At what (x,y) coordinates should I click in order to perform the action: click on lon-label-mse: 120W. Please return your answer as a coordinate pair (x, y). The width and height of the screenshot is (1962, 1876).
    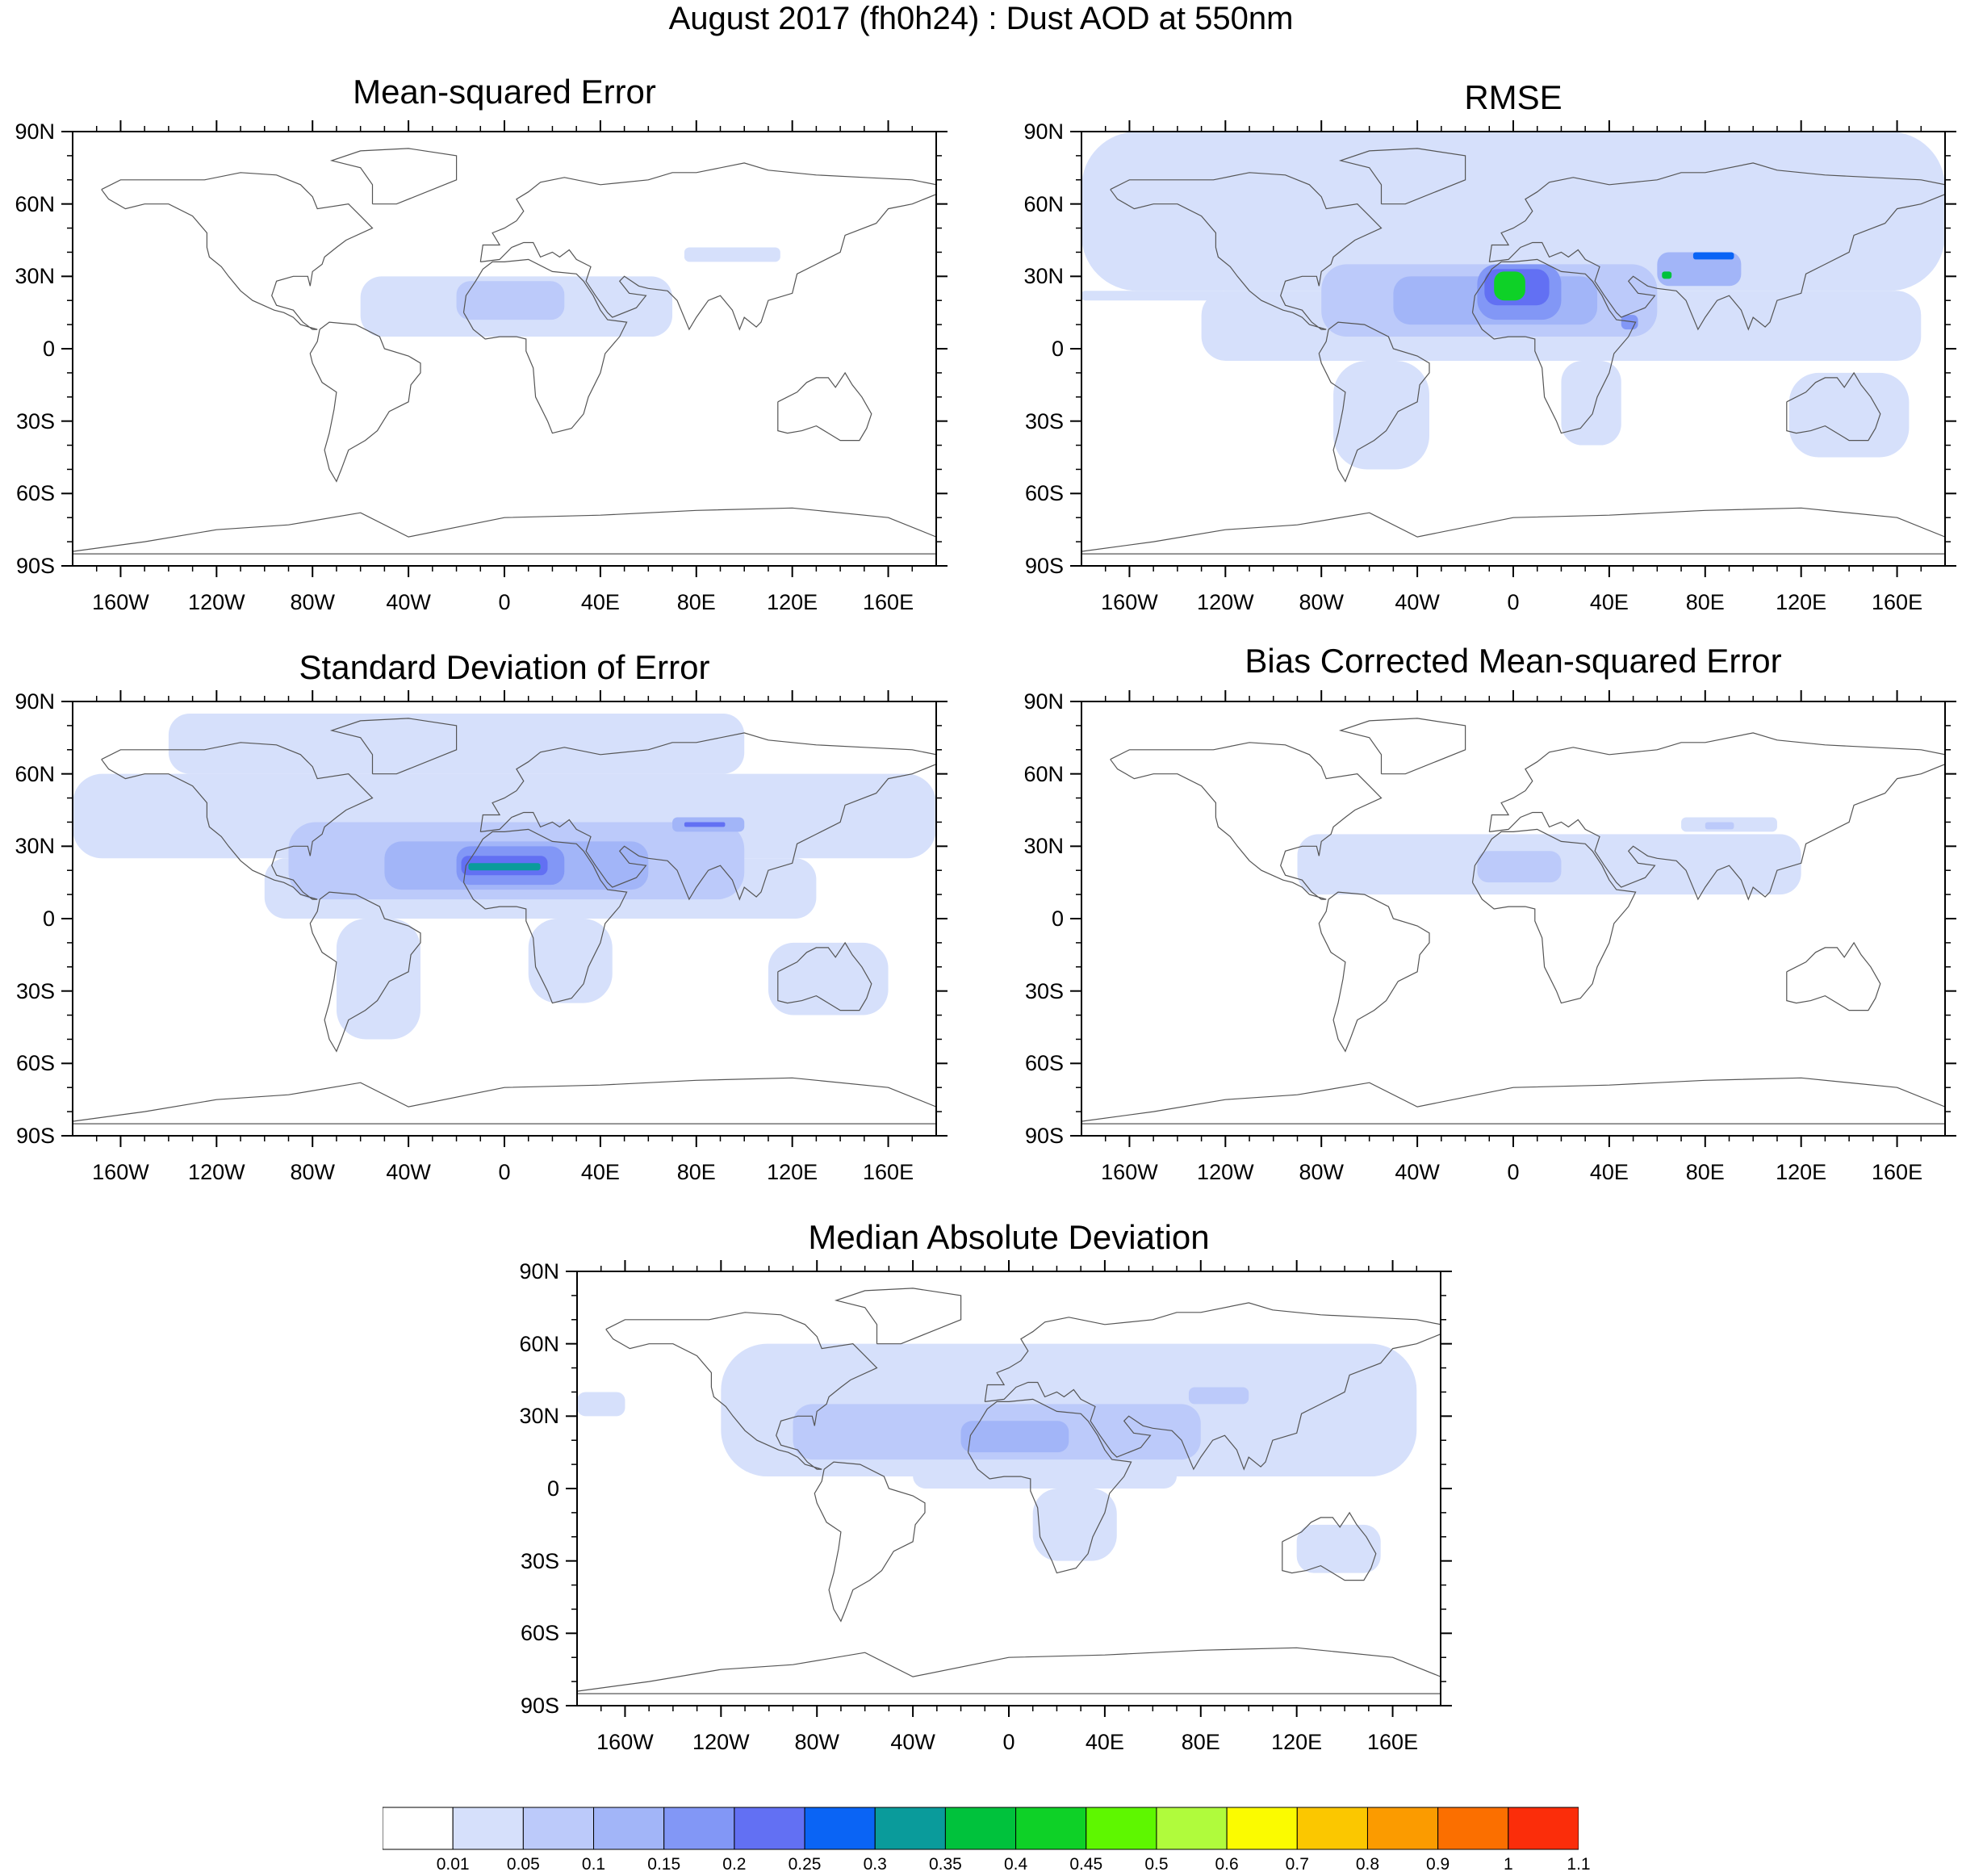
    Looking at the image, I should click on (216, 602).